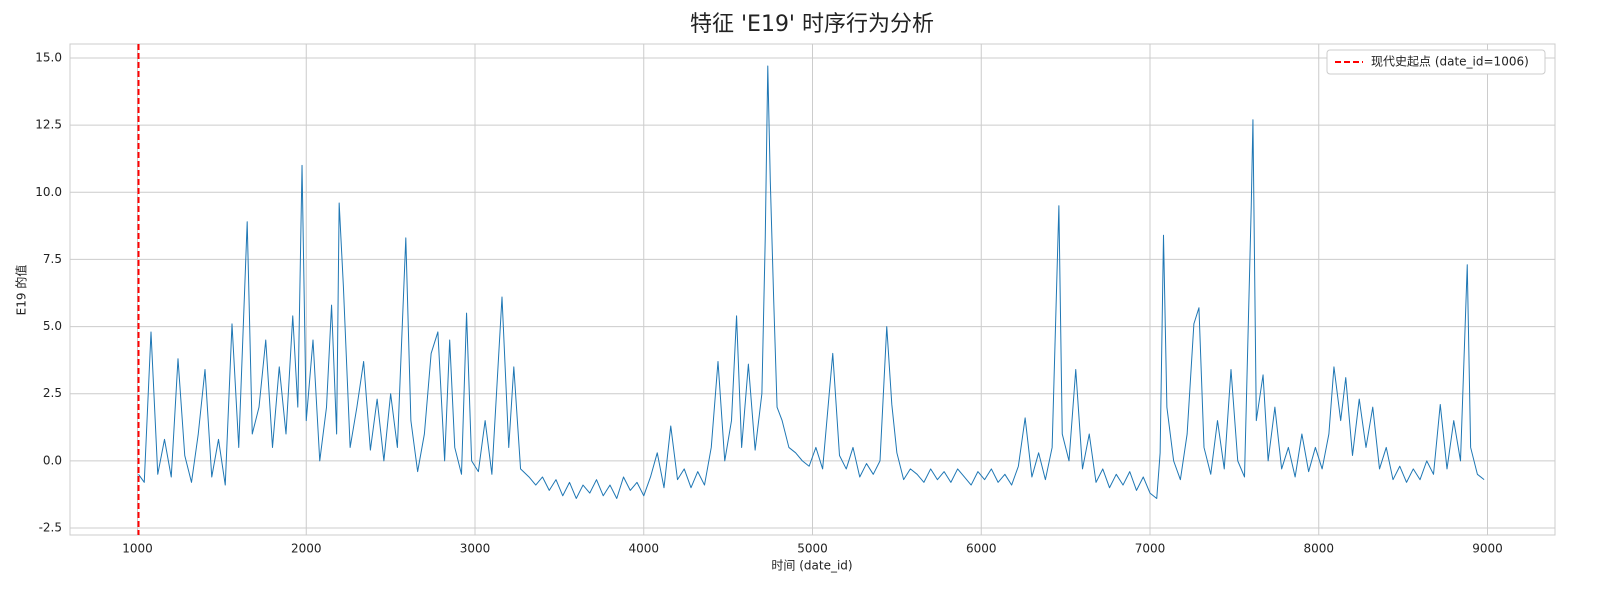 The width and height of the screenshot is (1600, 600). I want to click on y-tick-label: 12.5, so click(48, 125).